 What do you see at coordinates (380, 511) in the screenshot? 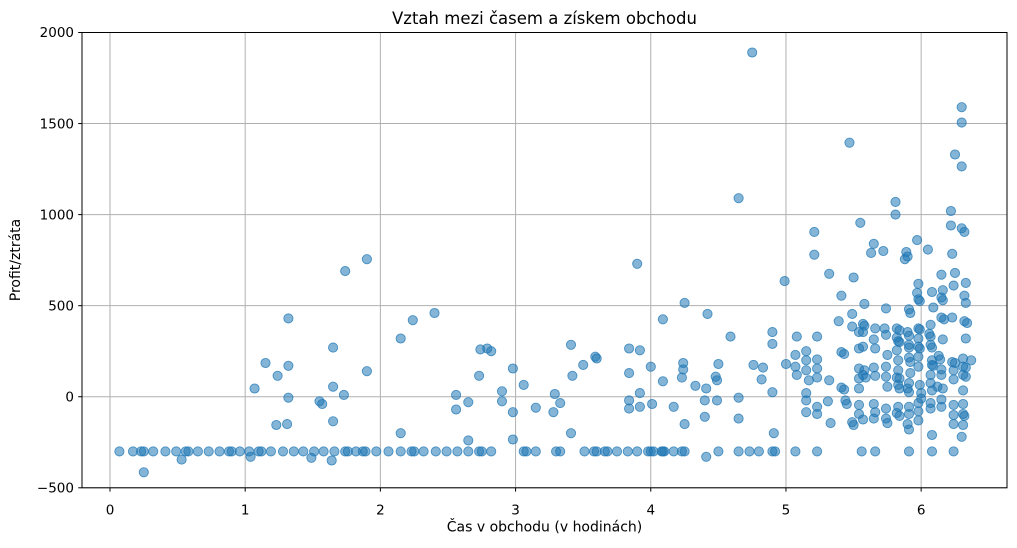
I see `x-tick-label: 2` at bounding box center [380, 511].